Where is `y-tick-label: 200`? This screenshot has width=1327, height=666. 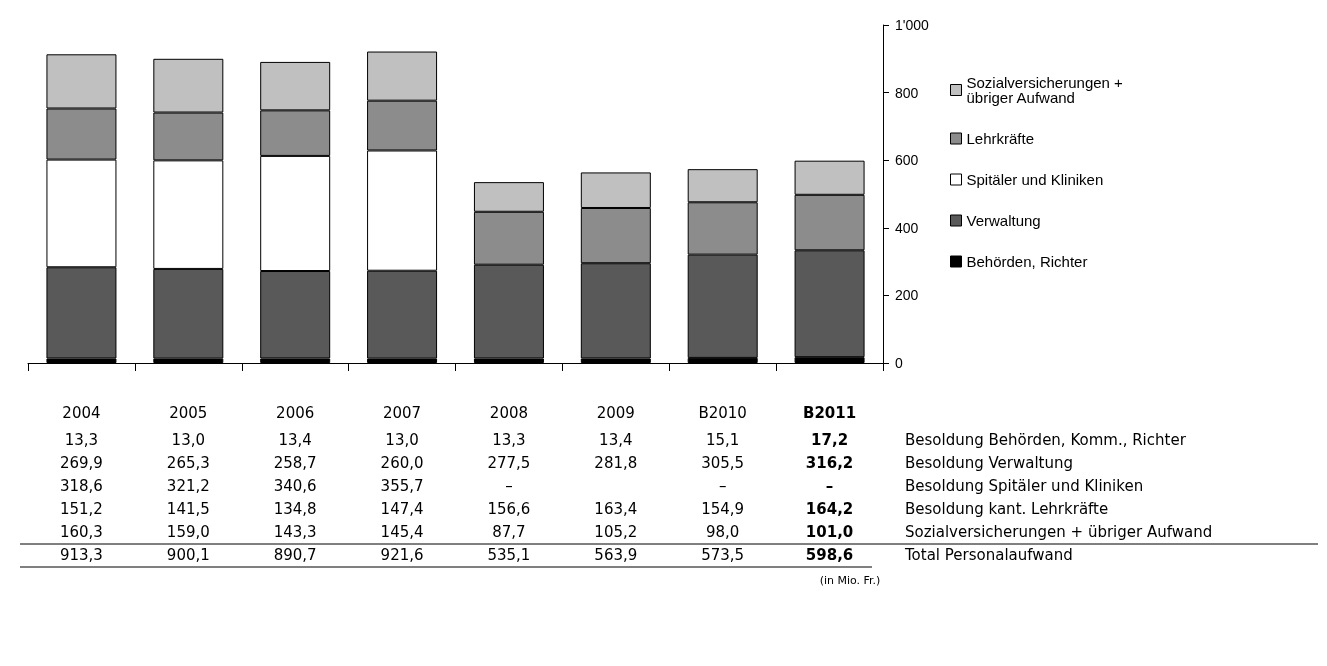
y-tick-label: 200 is located at coordinates (907, 295).